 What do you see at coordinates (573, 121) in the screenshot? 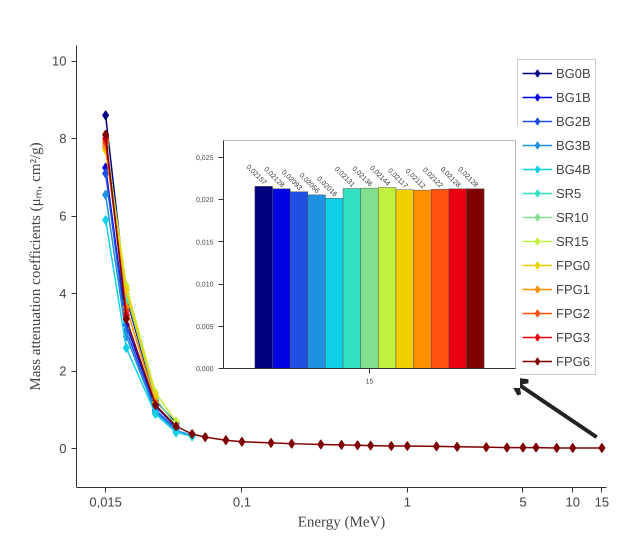
I see `legend-label: BG2B` at bounding box center [573, 121].